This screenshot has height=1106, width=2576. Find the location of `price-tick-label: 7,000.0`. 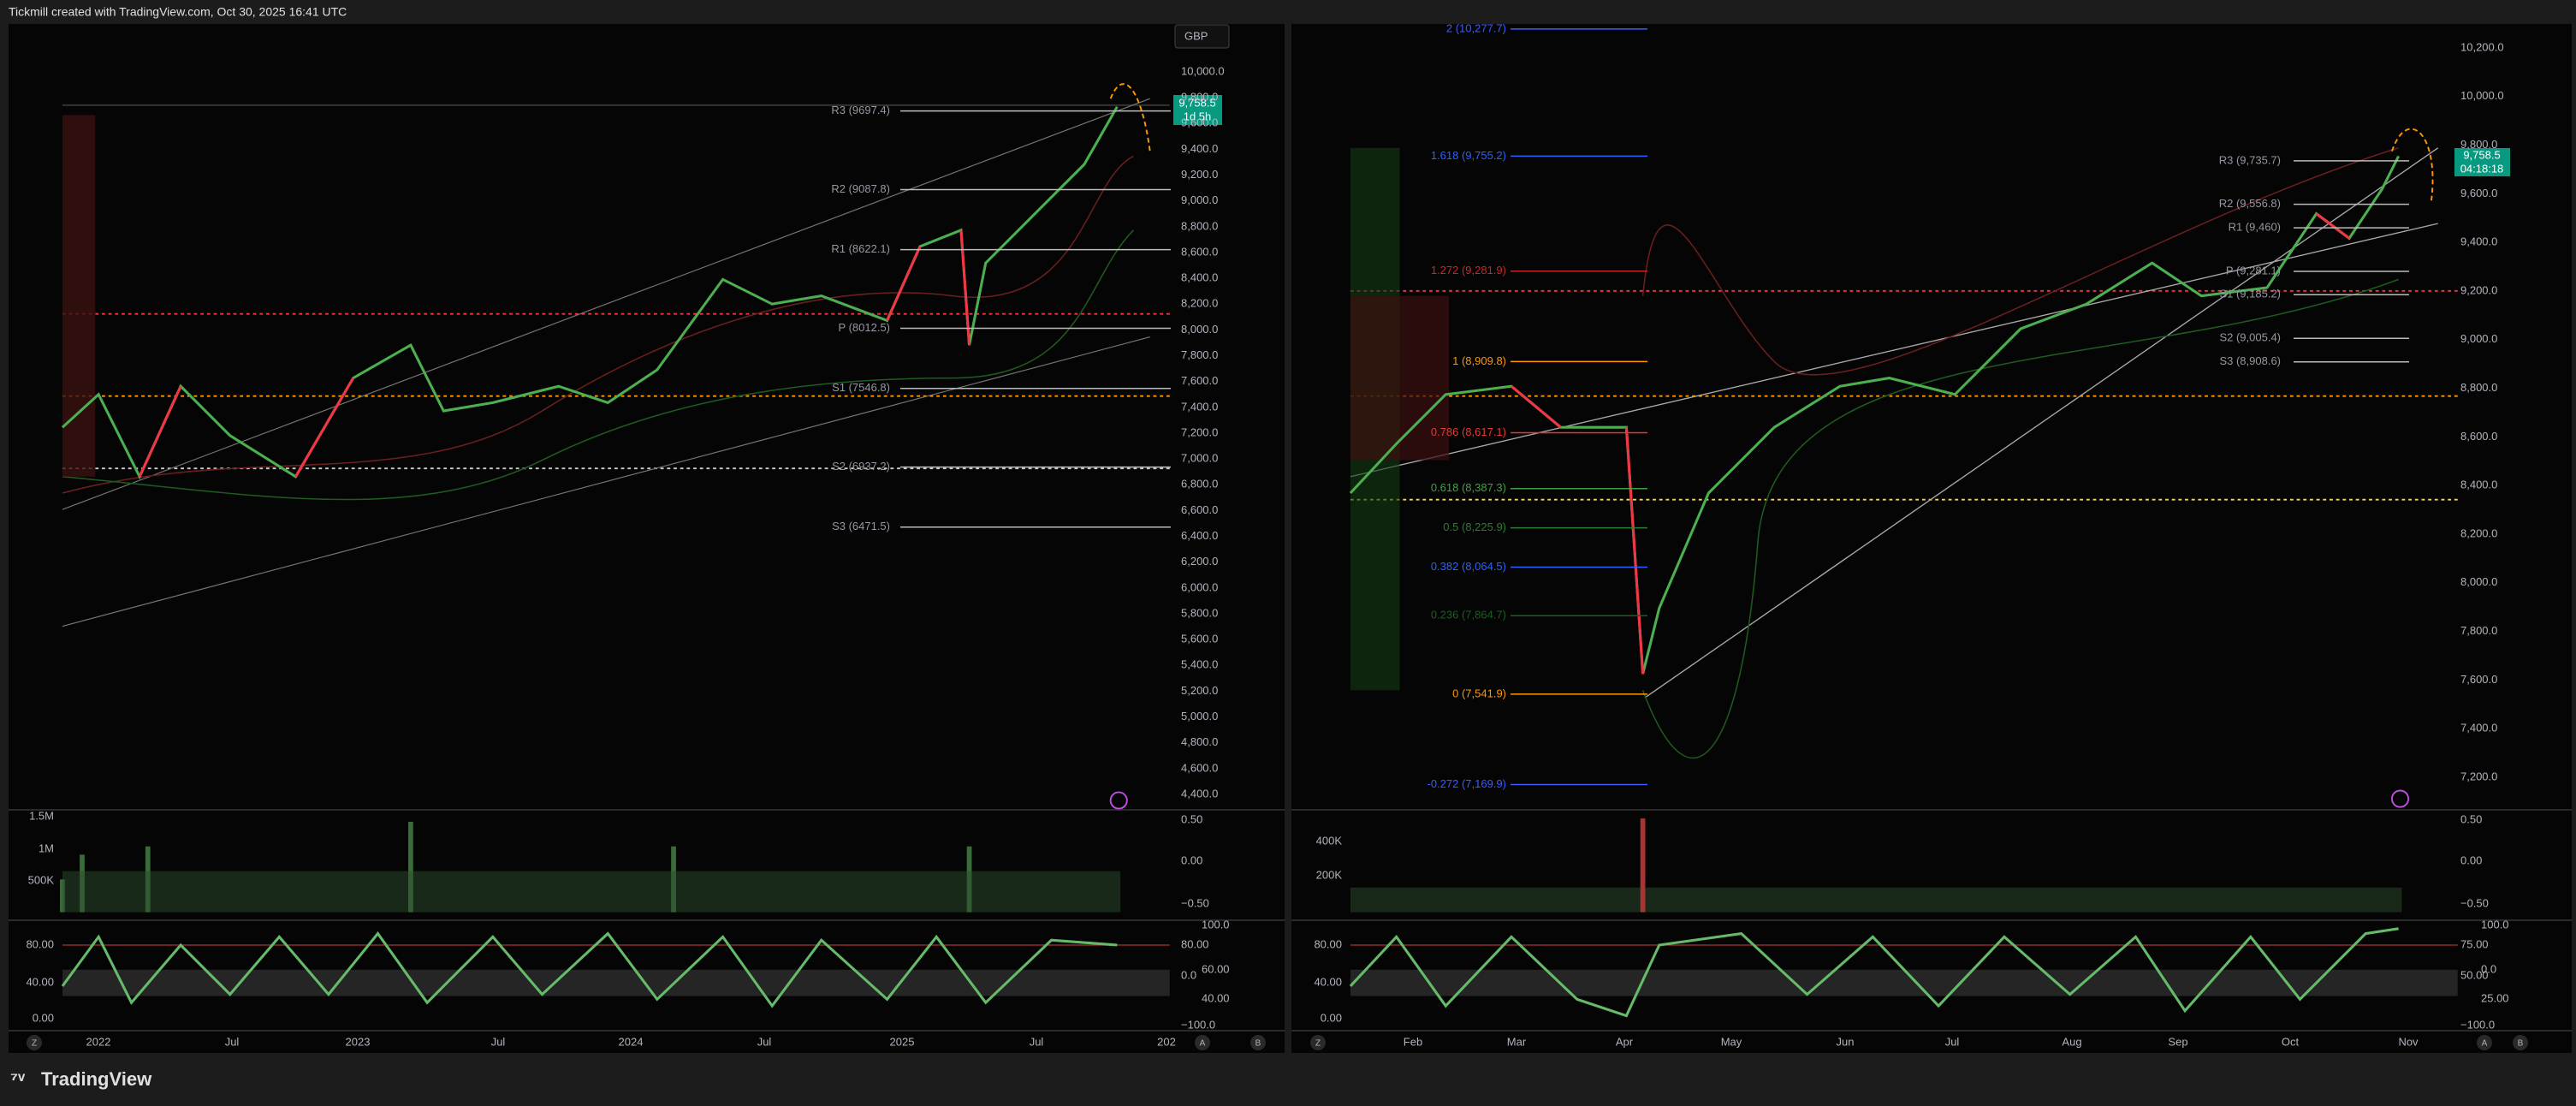

price-tick-label: 7,000.0 is located at coordinates (1199, 459).